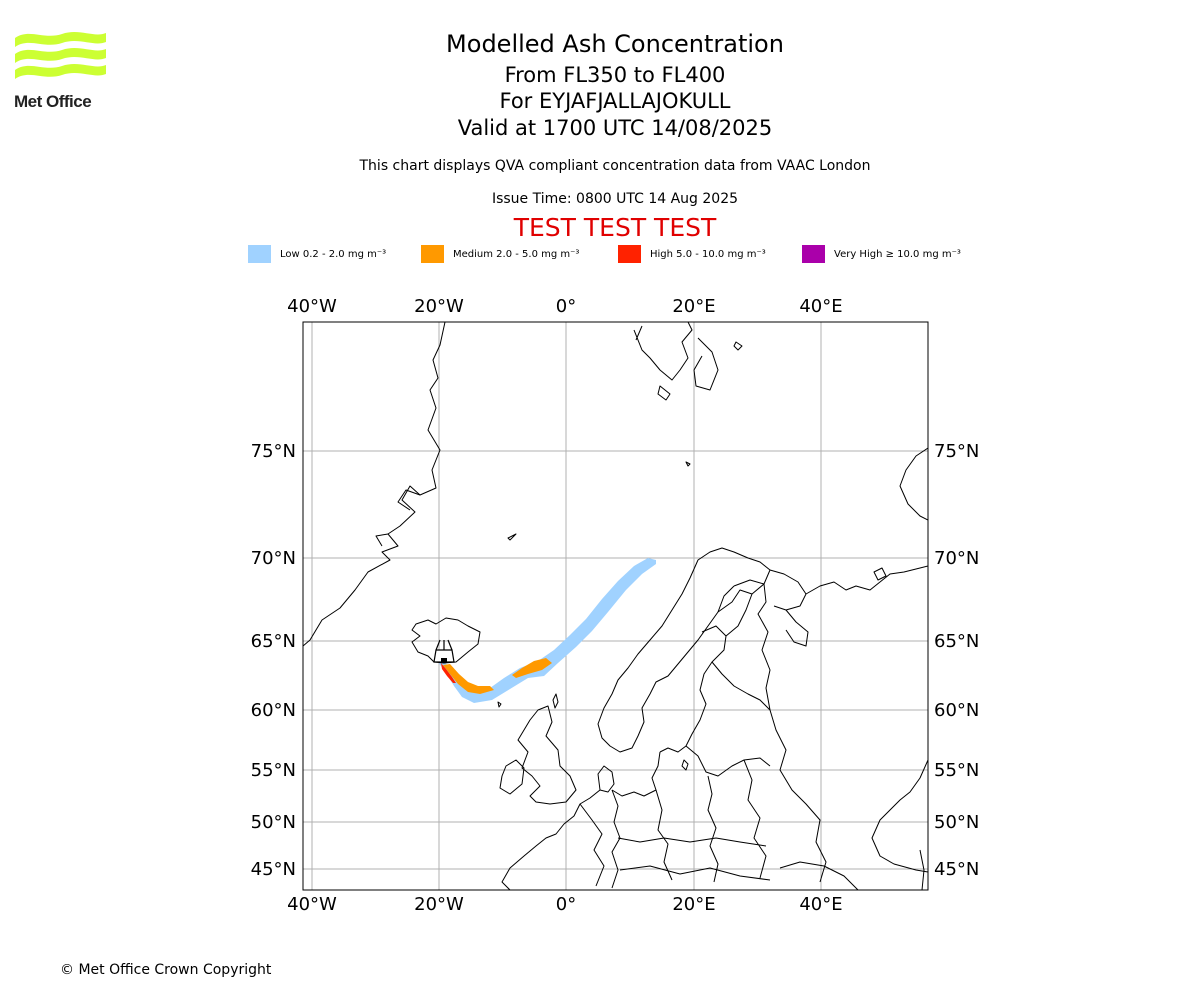  What do you see at coordinates (956, 710) in the screenshot?
I see `lat-label-right-60n: 60°N` at bounding box center [956, 710].